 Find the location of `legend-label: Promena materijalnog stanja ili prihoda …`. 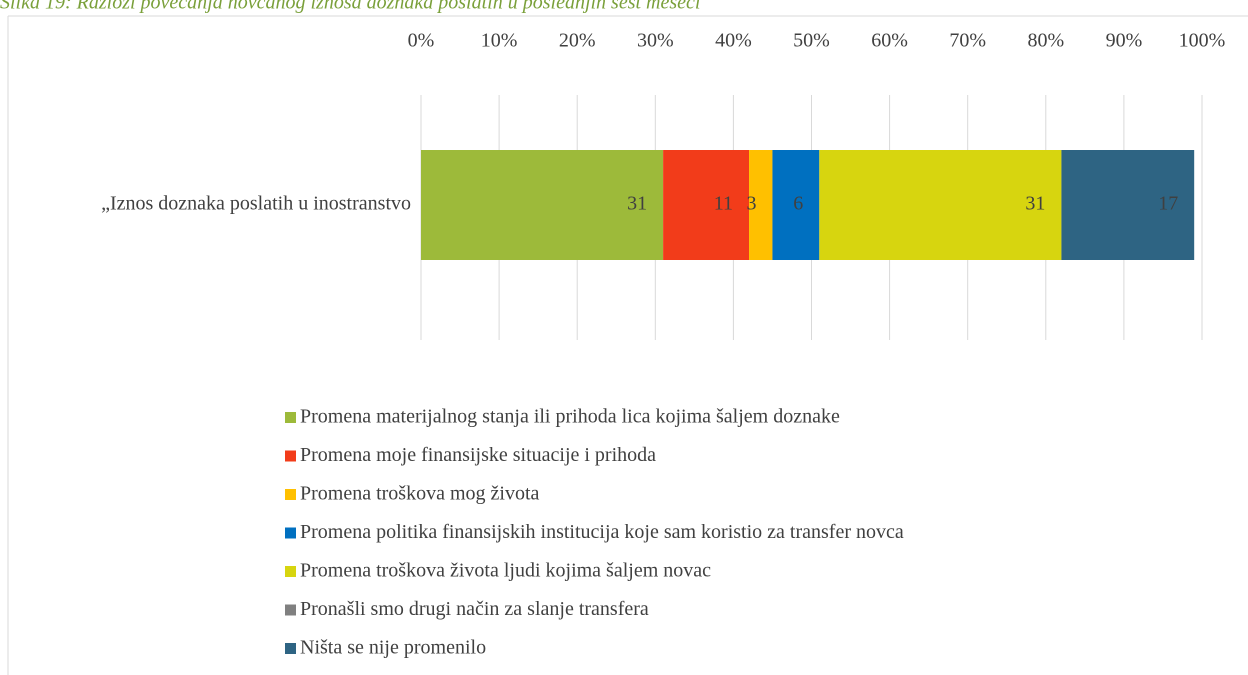

legend-label: Promena materijalnog stanja ili prihoda … is located at coordinates (570, 417).